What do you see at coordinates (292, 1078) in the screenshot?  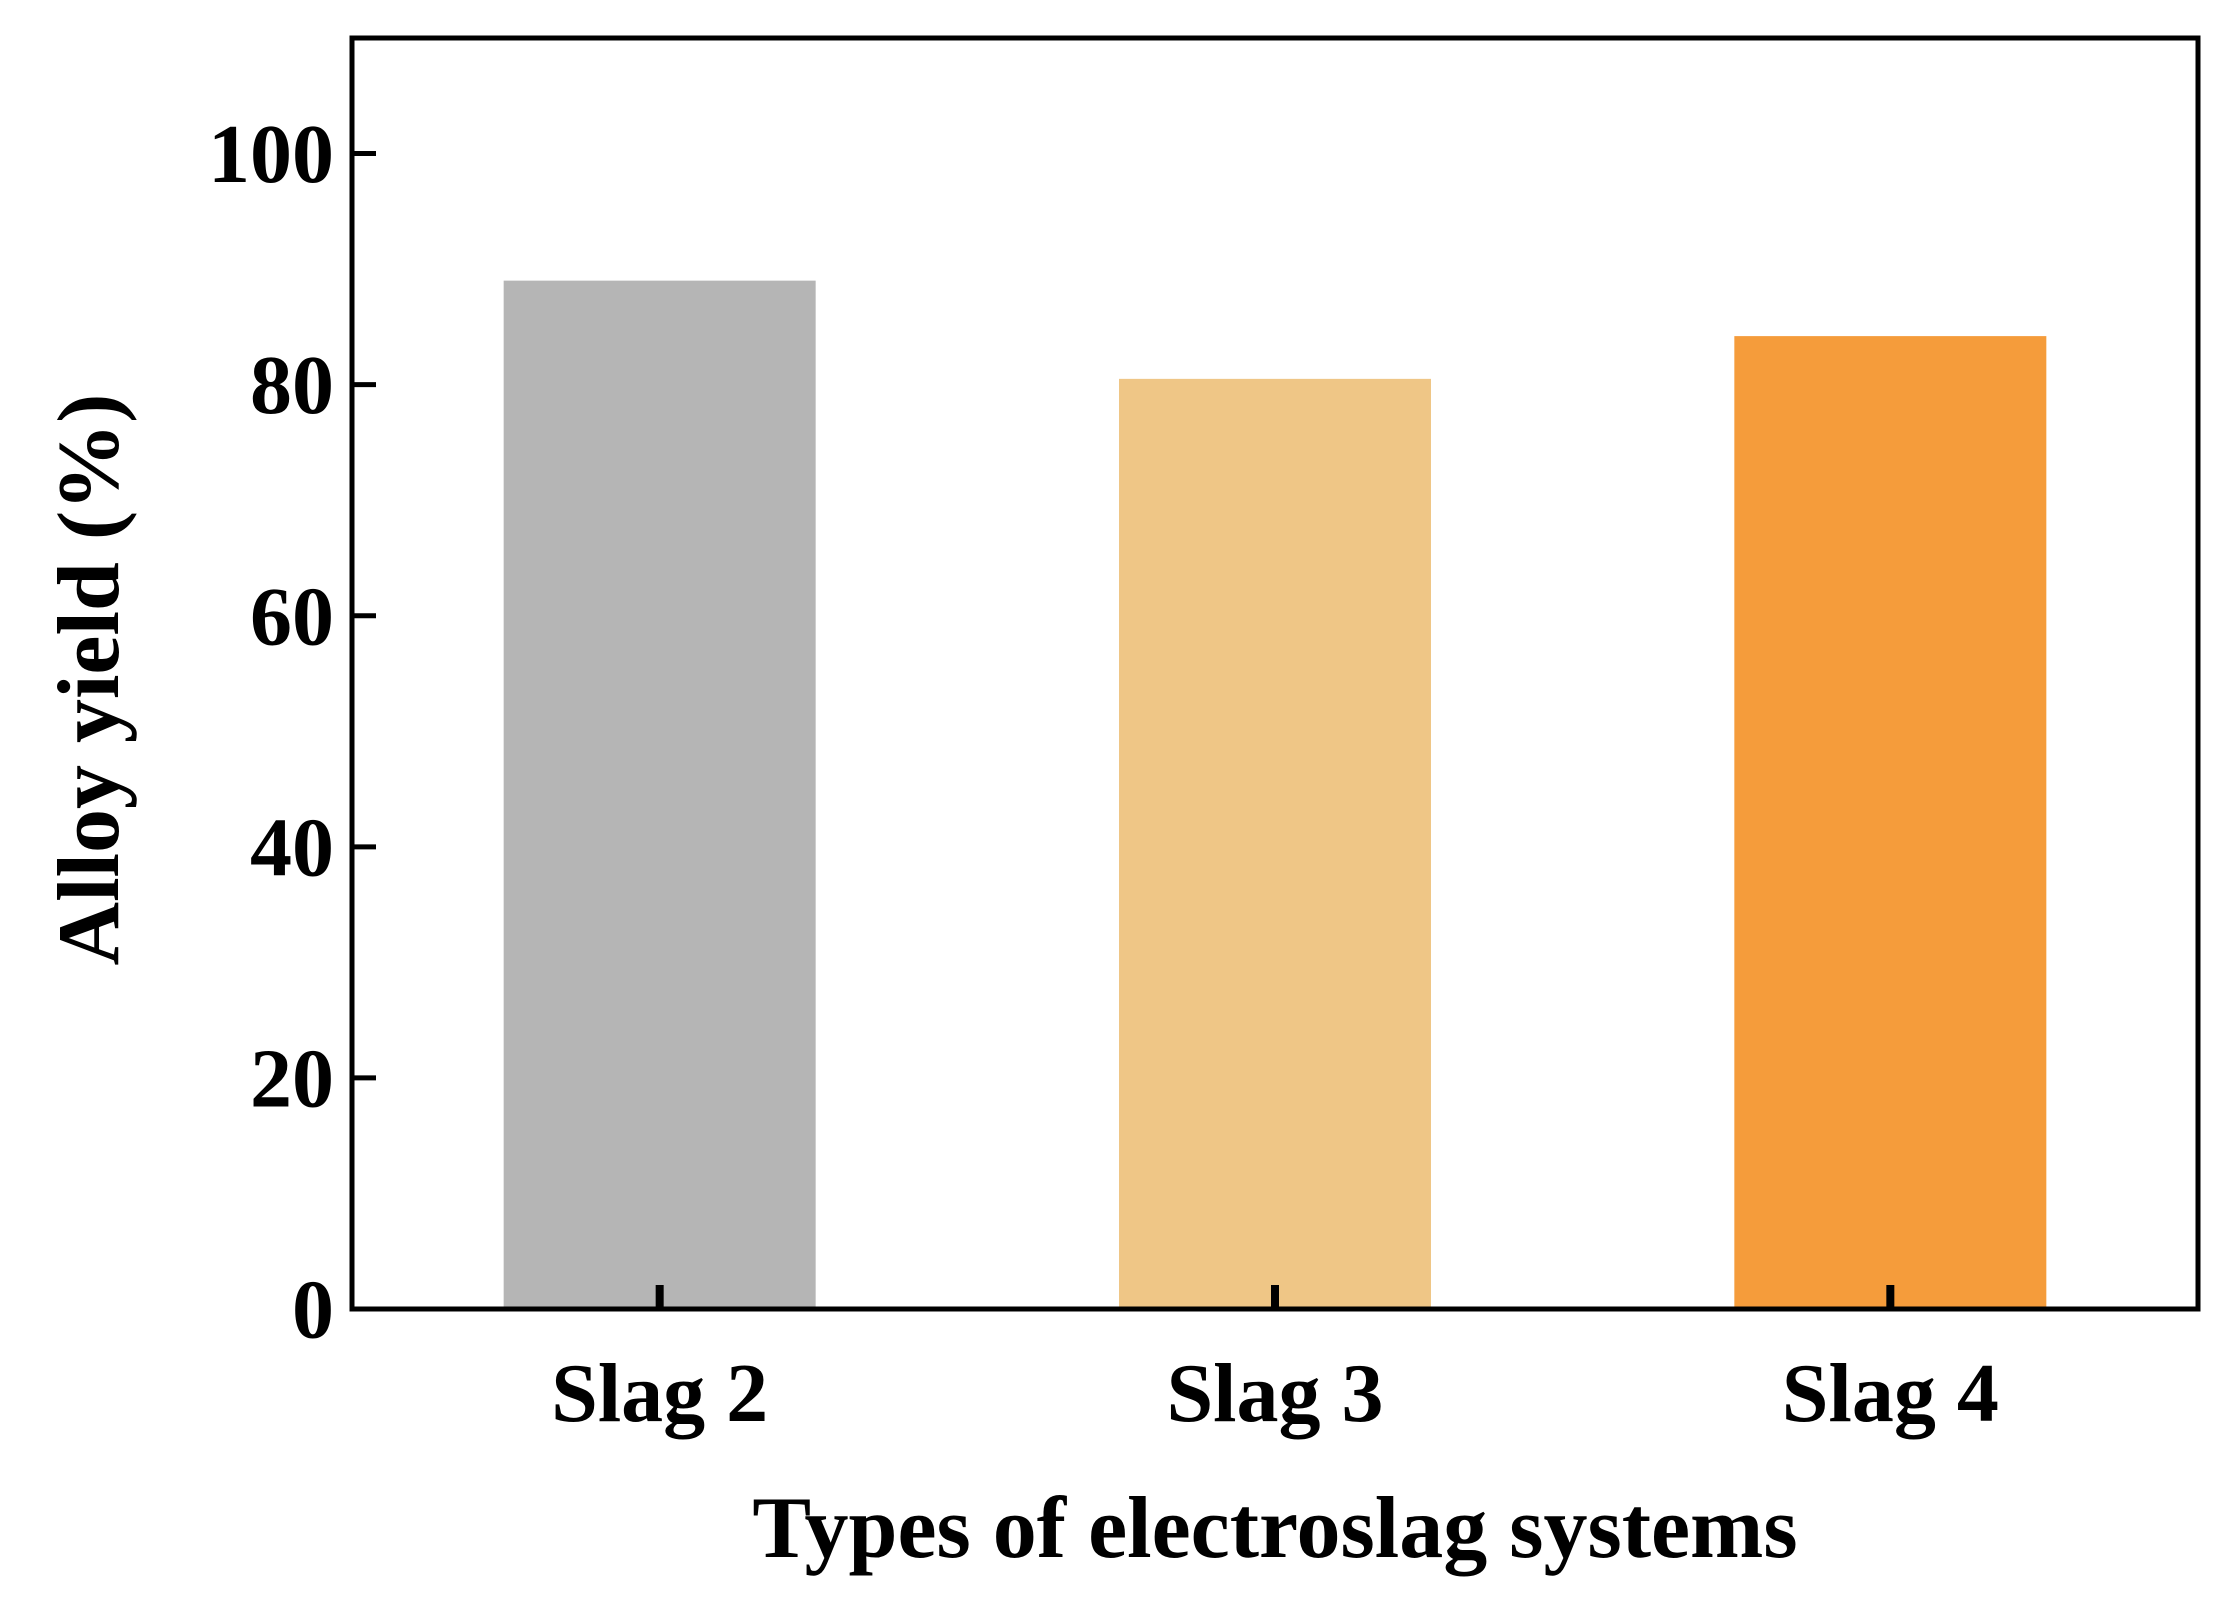 I see `y-tick-label: 20` at bounding box center [292, 1078].